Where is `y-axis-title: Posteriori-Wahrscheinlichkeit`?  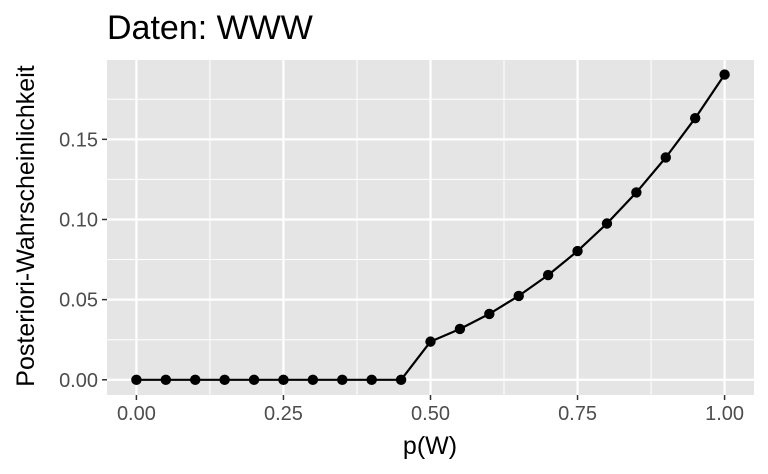 y-axis-title: Posteriori-Wahrscheinlichkeit is located at coordinates (26, 225).